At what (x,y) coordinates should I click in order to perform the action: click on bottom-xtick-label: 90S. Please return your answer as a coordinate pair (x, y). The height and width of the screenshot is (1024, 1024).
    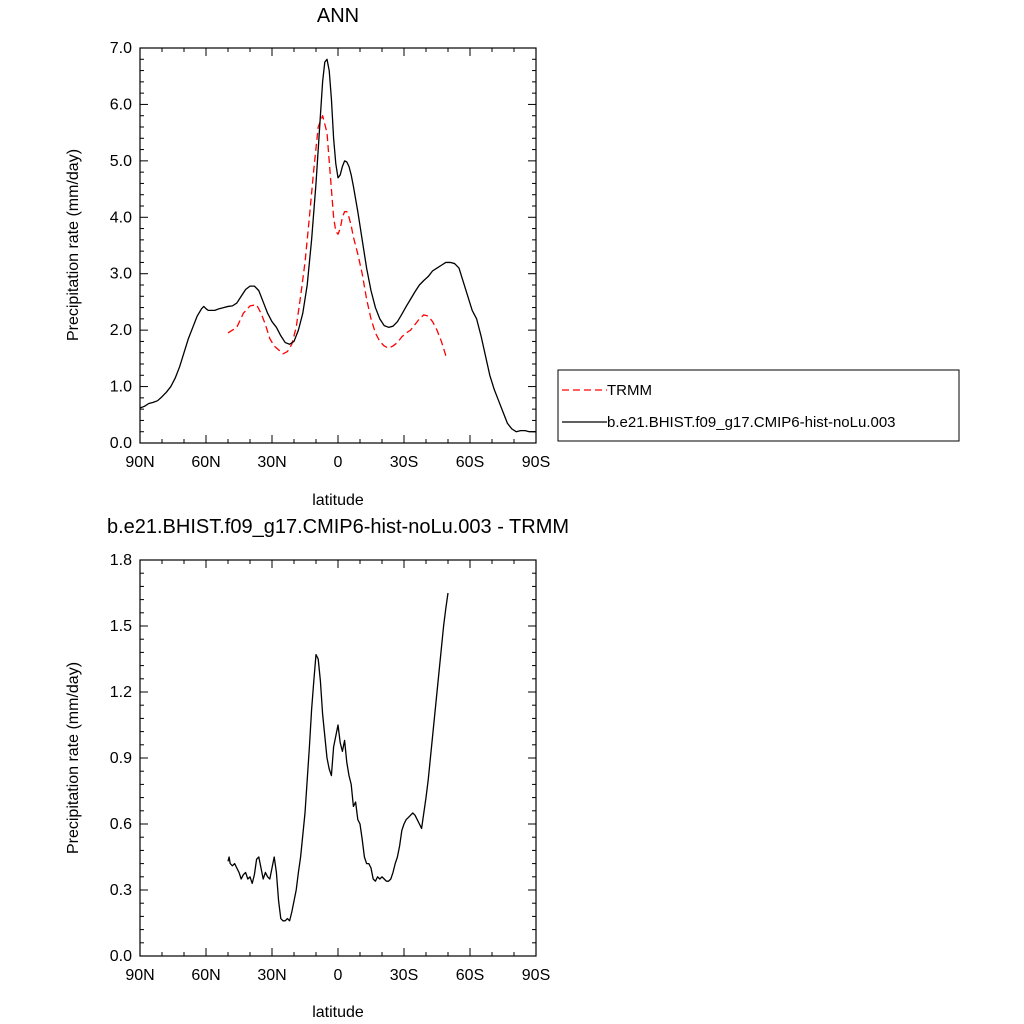
    Looking at the image, I should click on (536, 975).